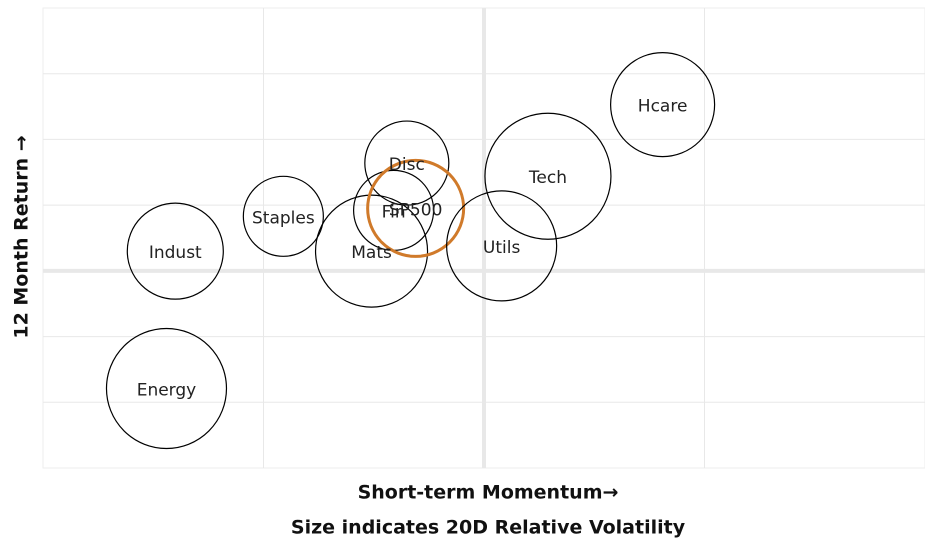 This screenshot has width=925, height=542. What do you see at coordinates (22, 236) in the screenshot?
I see `y-axis-label: 12 Month Return →` at bounding box center [22, 236].